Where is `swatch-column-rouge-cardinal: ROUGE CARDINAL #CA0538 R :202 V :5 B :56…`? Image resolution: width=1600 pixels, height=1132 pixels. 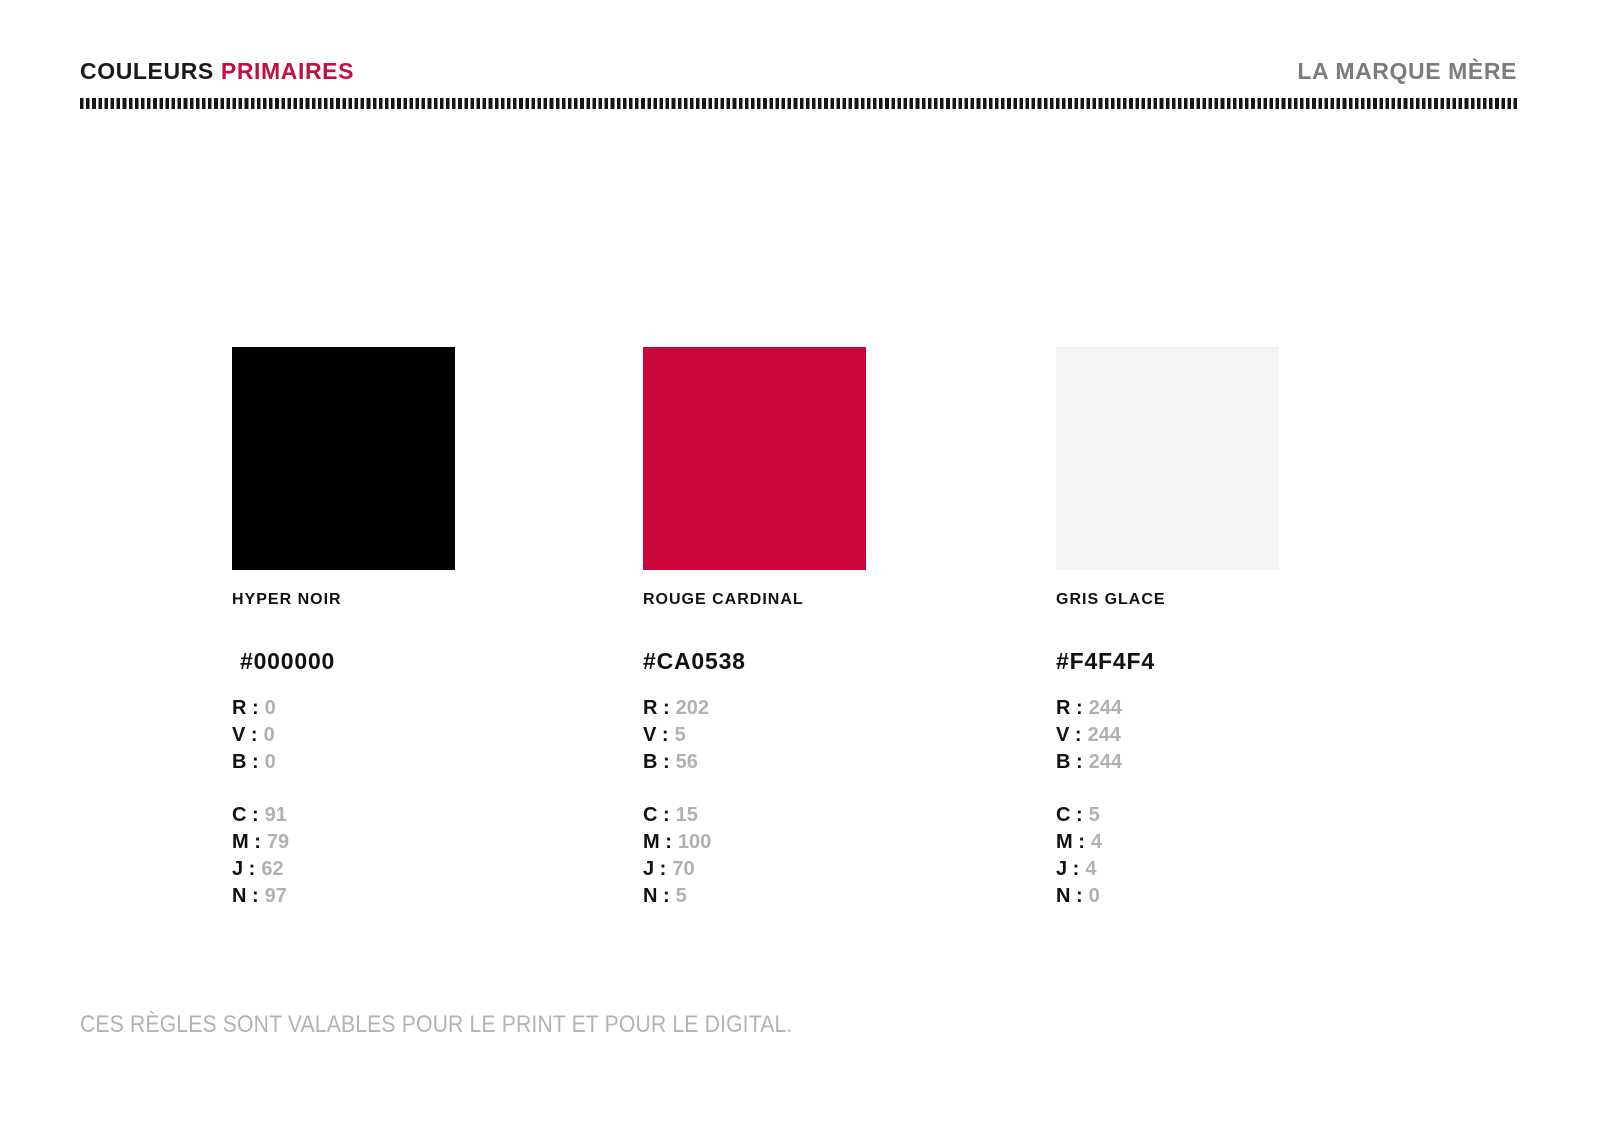
swatch-column-rouge-cardinal: ROUGE CARDINAL #CA0538 R :202 V :5 B :56… is located at coordinates (754, 628).